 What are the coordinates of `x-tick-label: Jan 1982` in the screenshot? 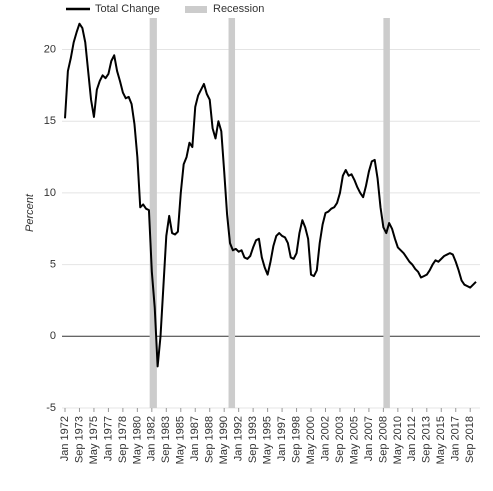 It's located at (152, 438).